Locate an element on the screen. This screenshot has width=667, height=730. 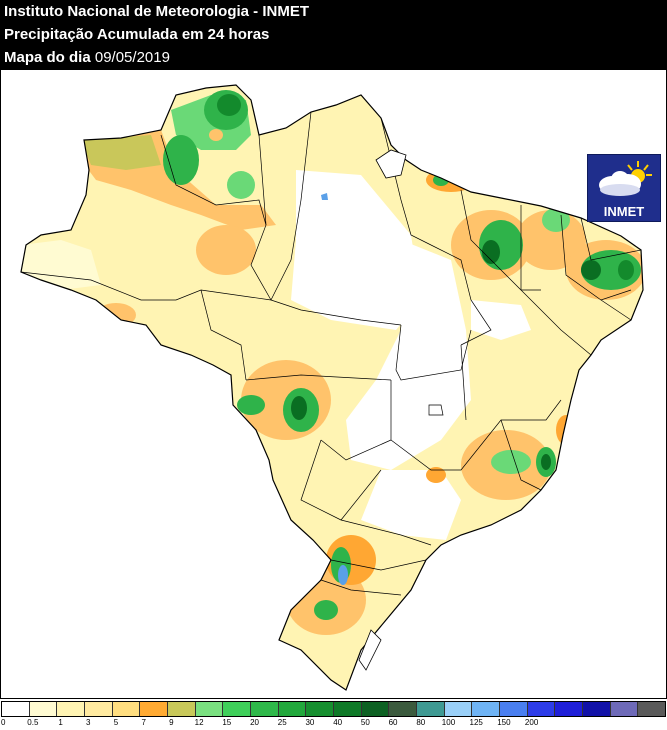
legend-label: 100 is located at coordinates (448, 722).